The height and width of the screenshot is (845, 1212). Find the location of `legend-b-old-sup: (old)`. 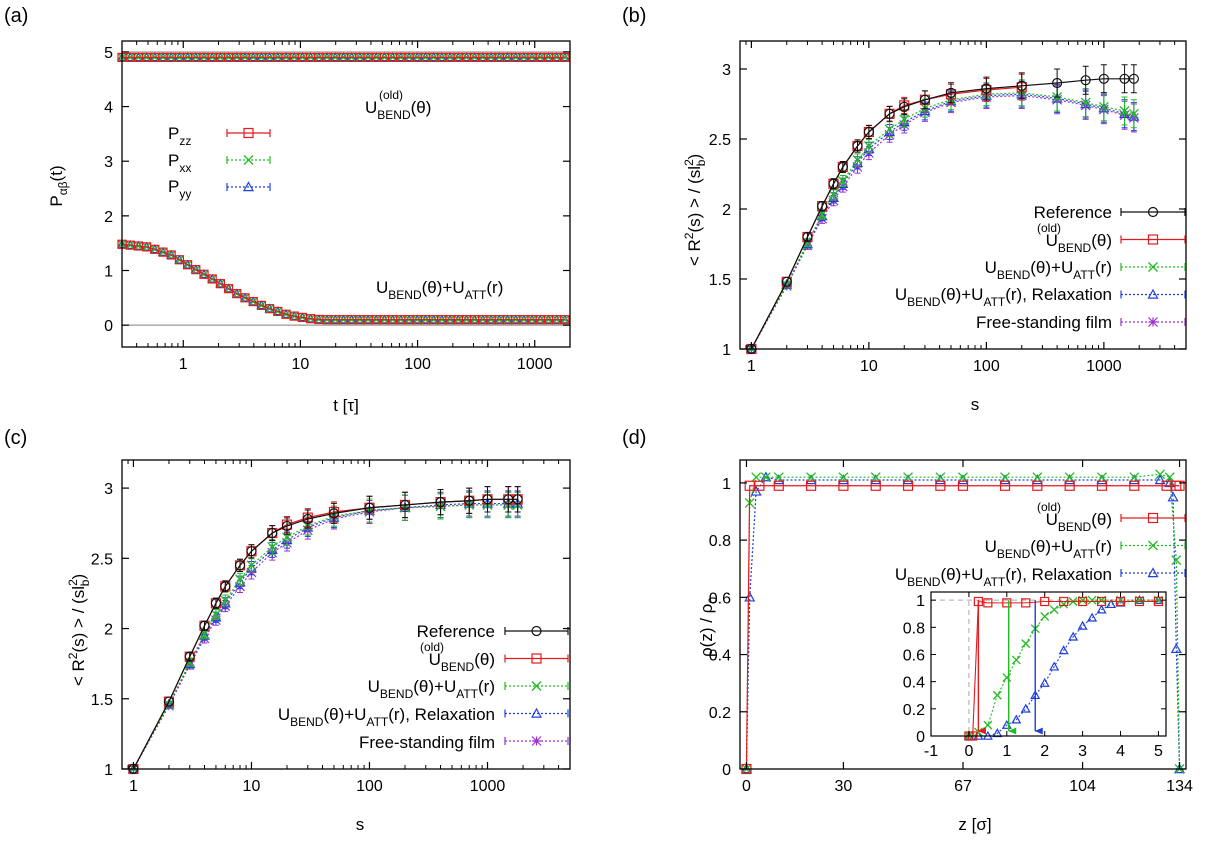

legend-b-old-sup: (old) is located at coordinates (1049, 228).